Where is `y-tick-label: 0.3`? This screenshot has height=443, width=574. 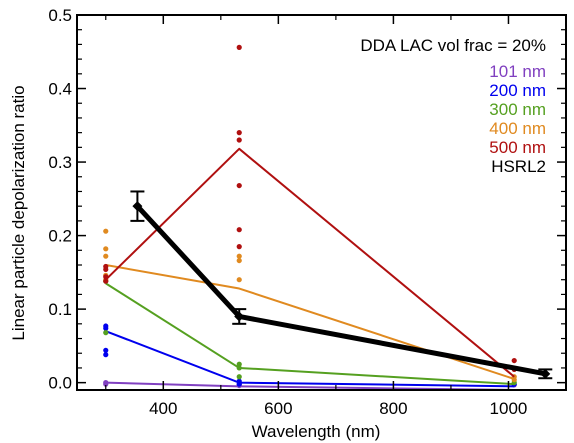 y-tick-label: 0.3 is located at coordinates (60, 162).